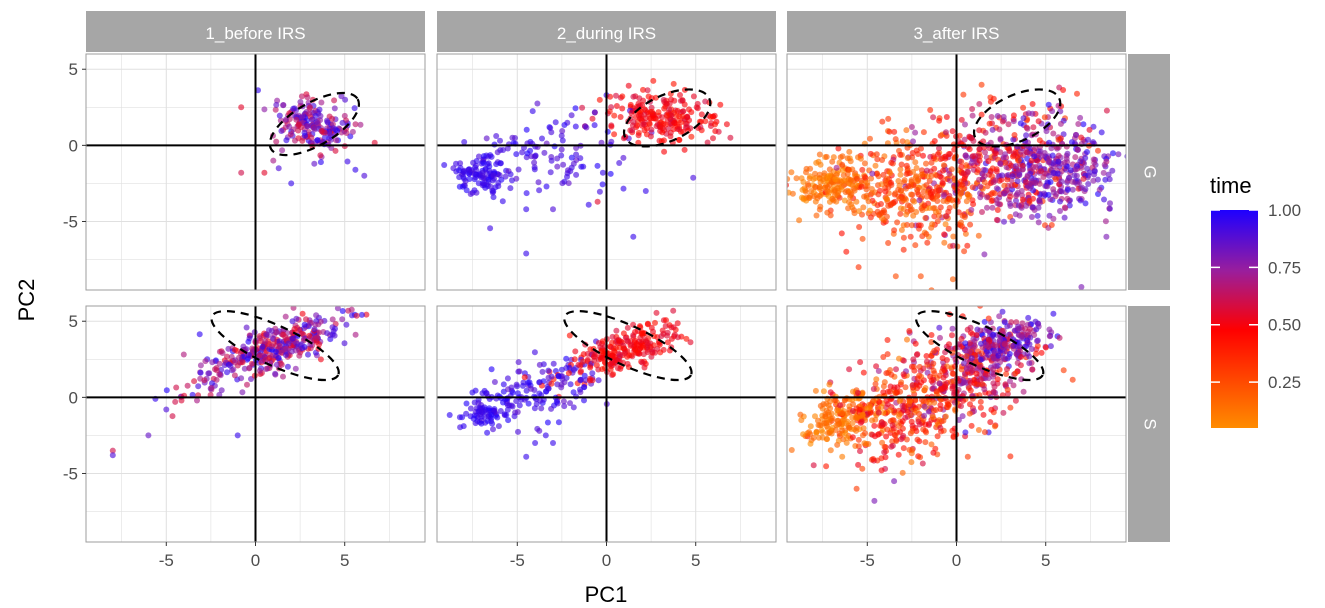 This screenshot has height=608, width=1325. I want to click on x-tick-label: 0, so click(956, 560).